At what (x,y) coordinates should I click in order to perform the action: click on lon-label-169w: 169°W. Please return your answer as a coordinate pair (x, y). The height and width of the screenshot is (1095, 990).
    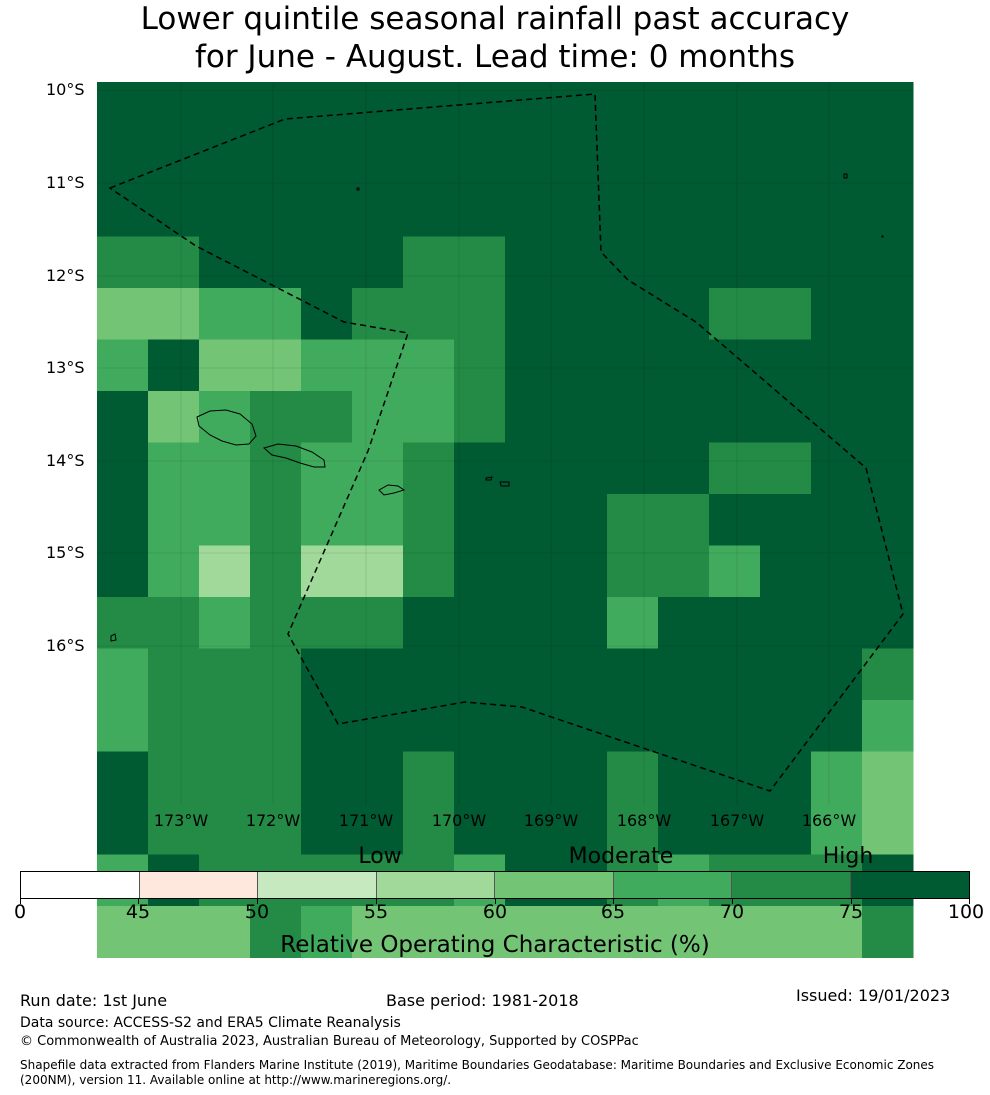
    Looking at the image, I should click on (551, 820).